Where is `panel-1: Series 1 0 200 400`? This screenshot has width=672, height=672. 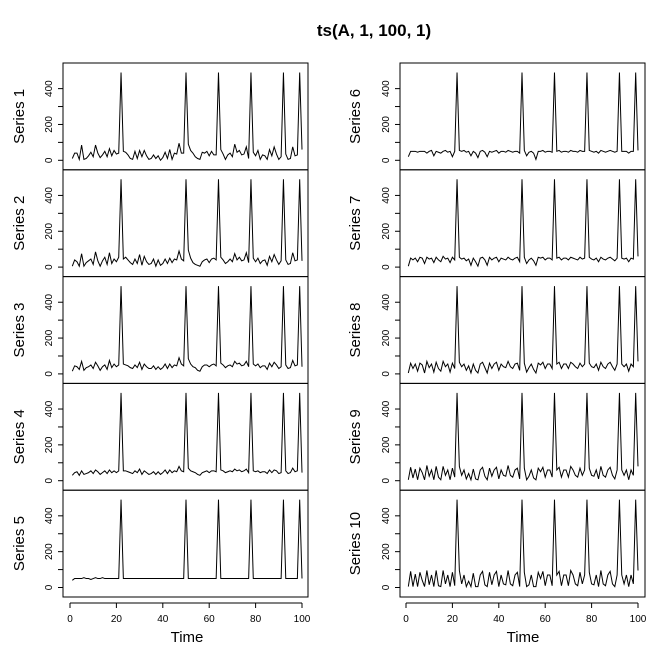 panel-1: Series 1 0 200 400 is located at coordinates (160, 116).